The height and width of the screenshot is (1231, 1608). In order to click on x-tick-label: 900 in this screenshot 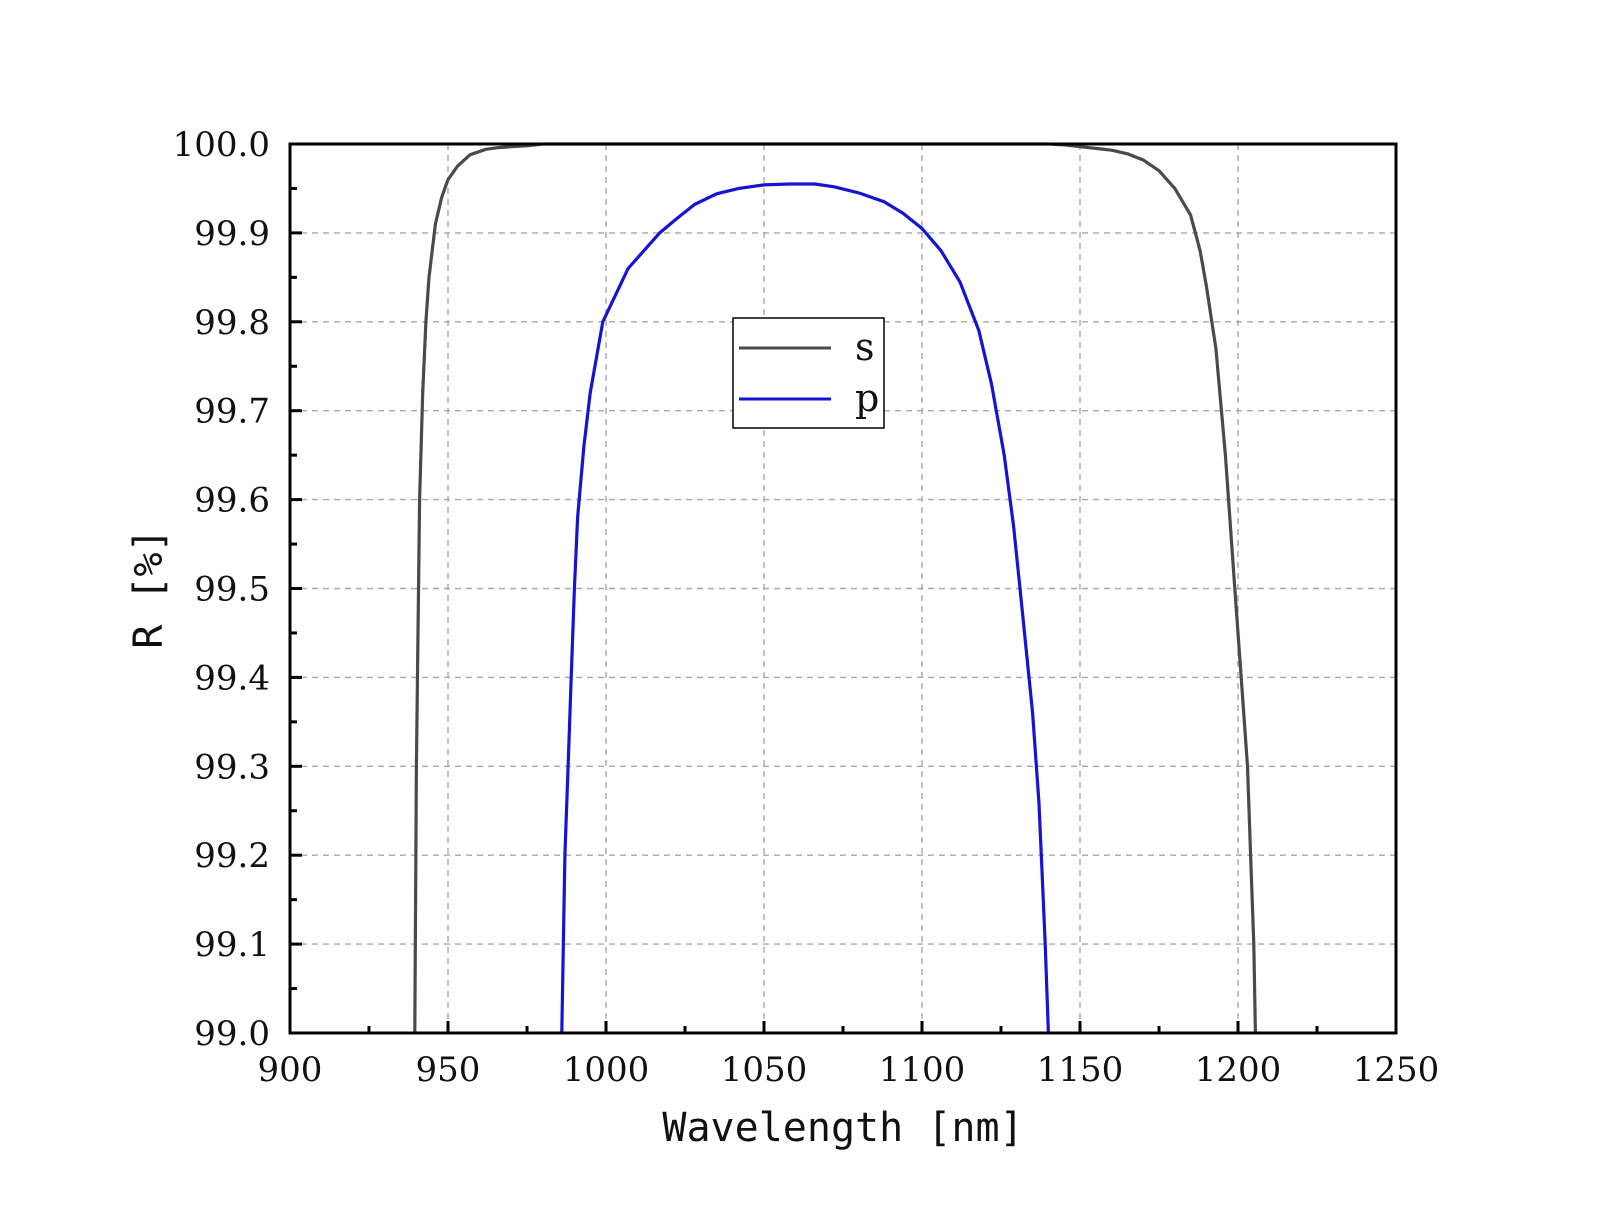, I will do `click(290, 1070)`.